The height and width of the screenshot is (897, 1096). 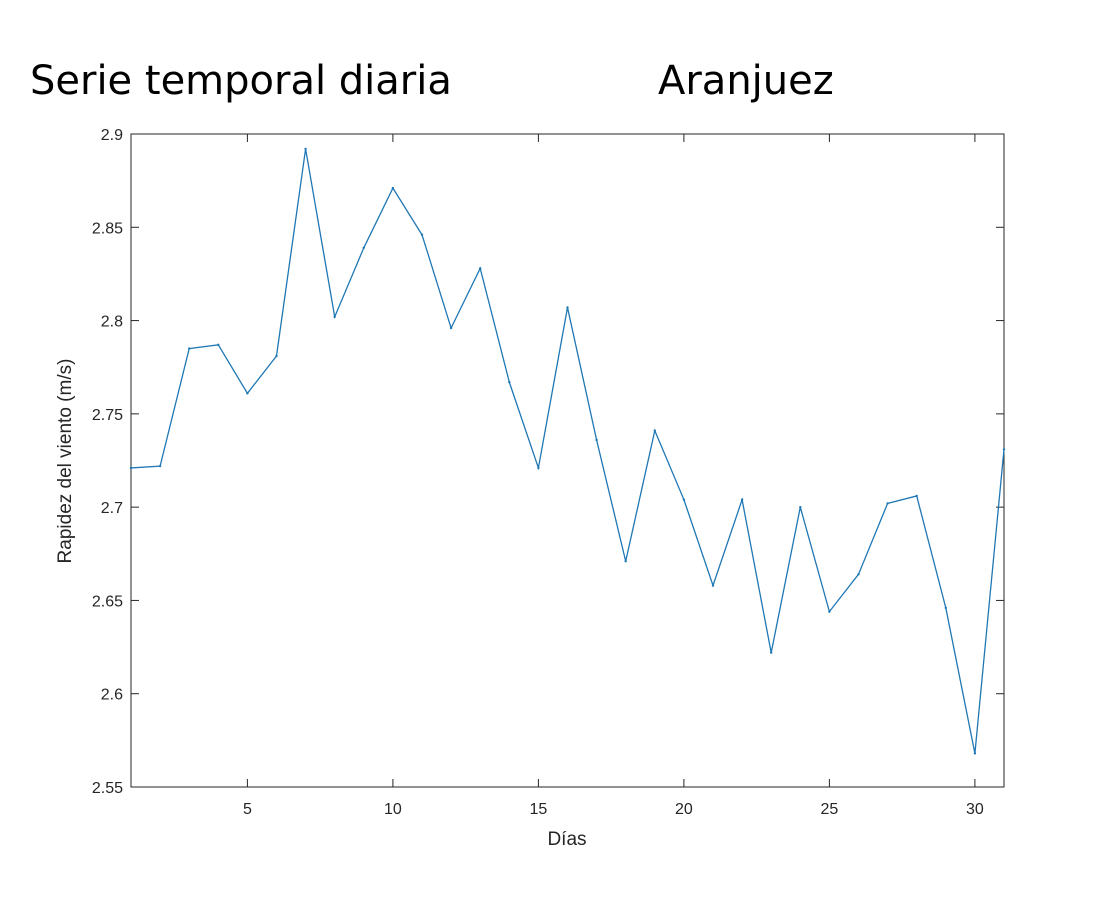 What do you see at coordinates (539, 809) in the screenshot?
I see `x-tick-label: 15` at bounding box center [539, 809].